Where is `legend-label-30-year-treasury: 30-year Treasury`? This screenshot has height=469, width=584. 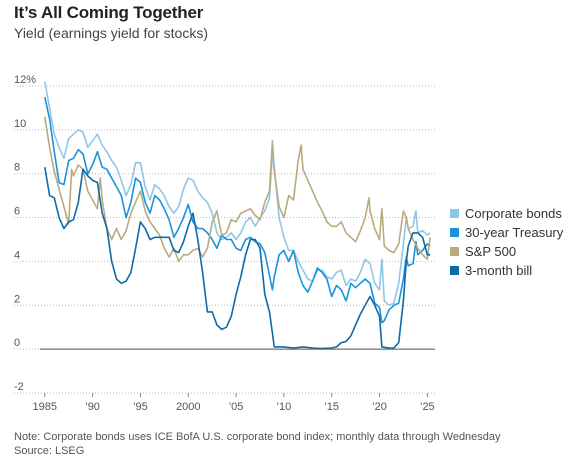 legend-label-30-year-treasury: 30-year Treasury is located at coordinates (514, 232).